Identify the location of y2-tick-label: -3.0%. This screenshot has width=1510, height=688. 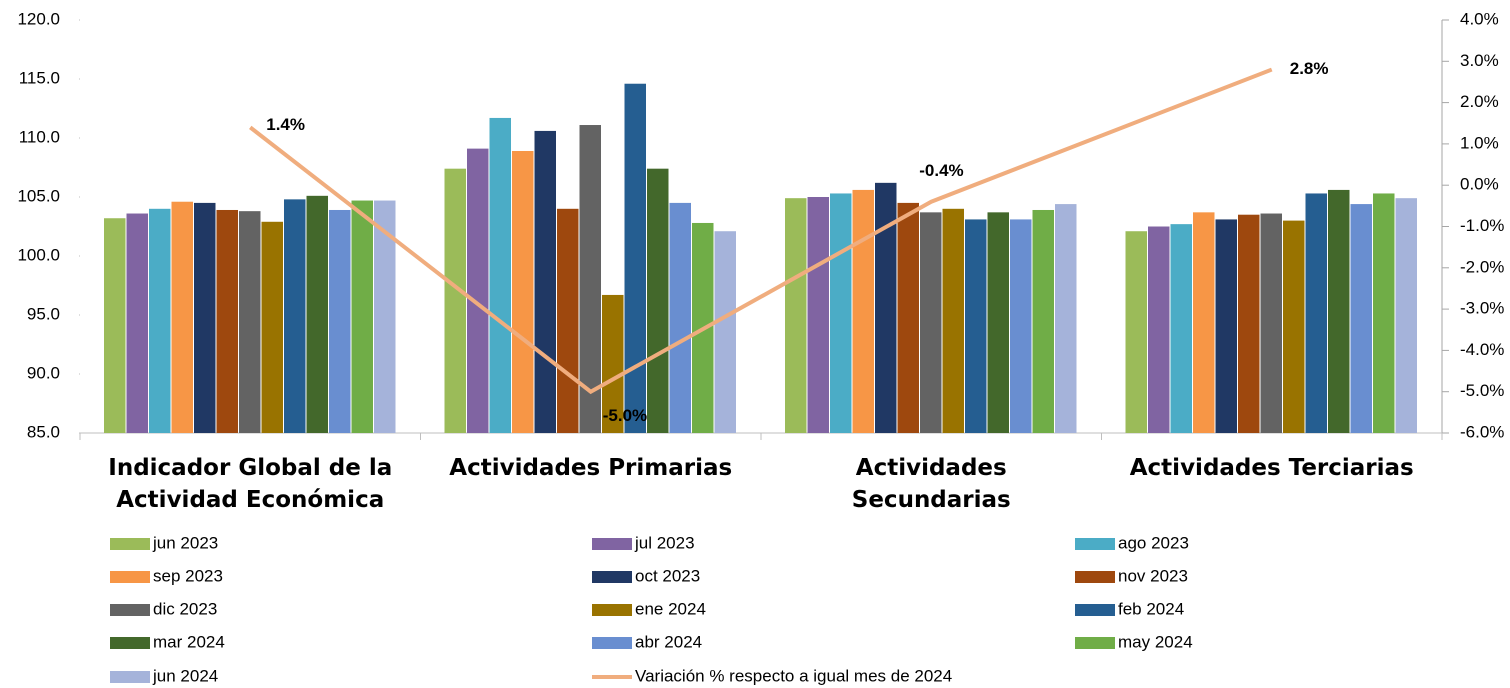
(1482, 308).